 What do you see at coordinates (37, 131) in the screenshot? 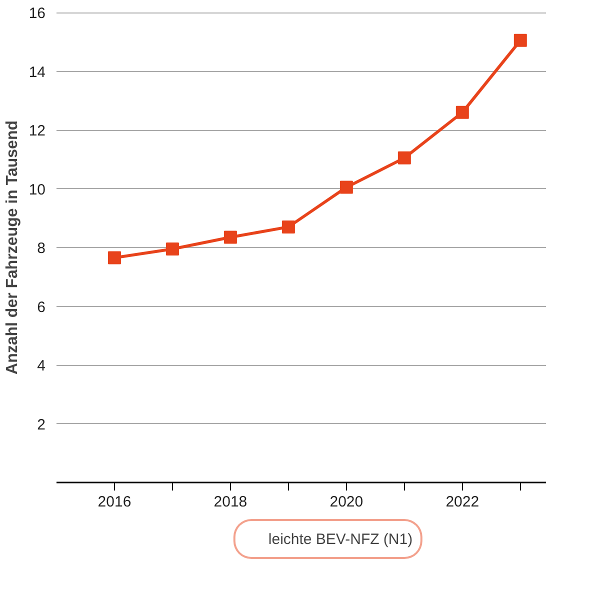
I see `y-tick-label: 12` at bounding box center [37, 131].